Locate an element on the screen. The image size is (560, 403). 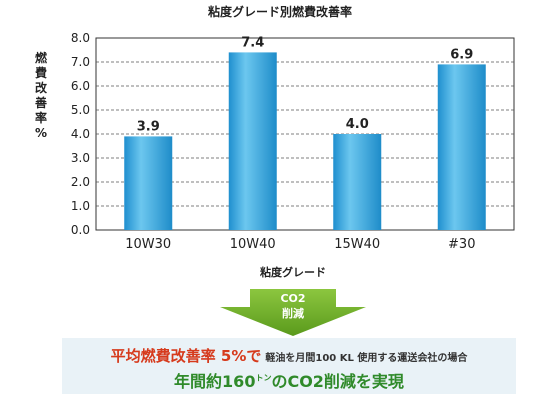
y-axis-label-char: 燃 is located at coordinates (41, 57).